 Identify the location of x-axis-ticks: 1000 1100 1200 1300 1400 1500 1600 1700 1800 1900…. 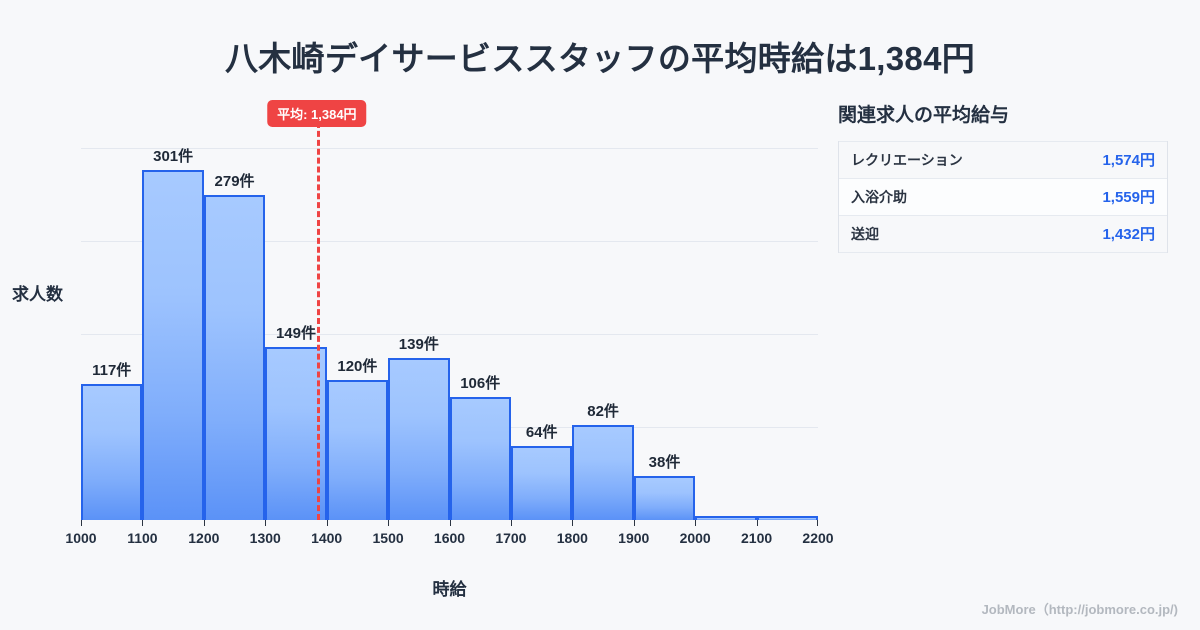
(449, 542).